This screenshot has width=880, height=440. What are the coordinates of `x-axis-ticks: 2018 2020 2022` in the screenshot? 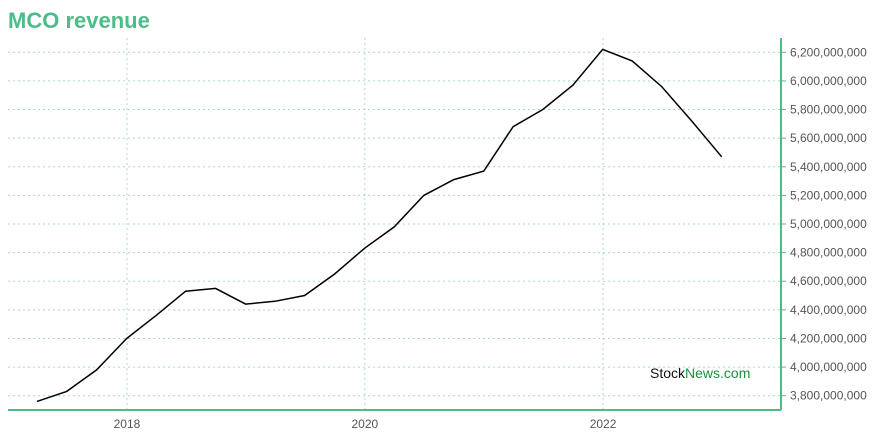 It's located at (365, 424).